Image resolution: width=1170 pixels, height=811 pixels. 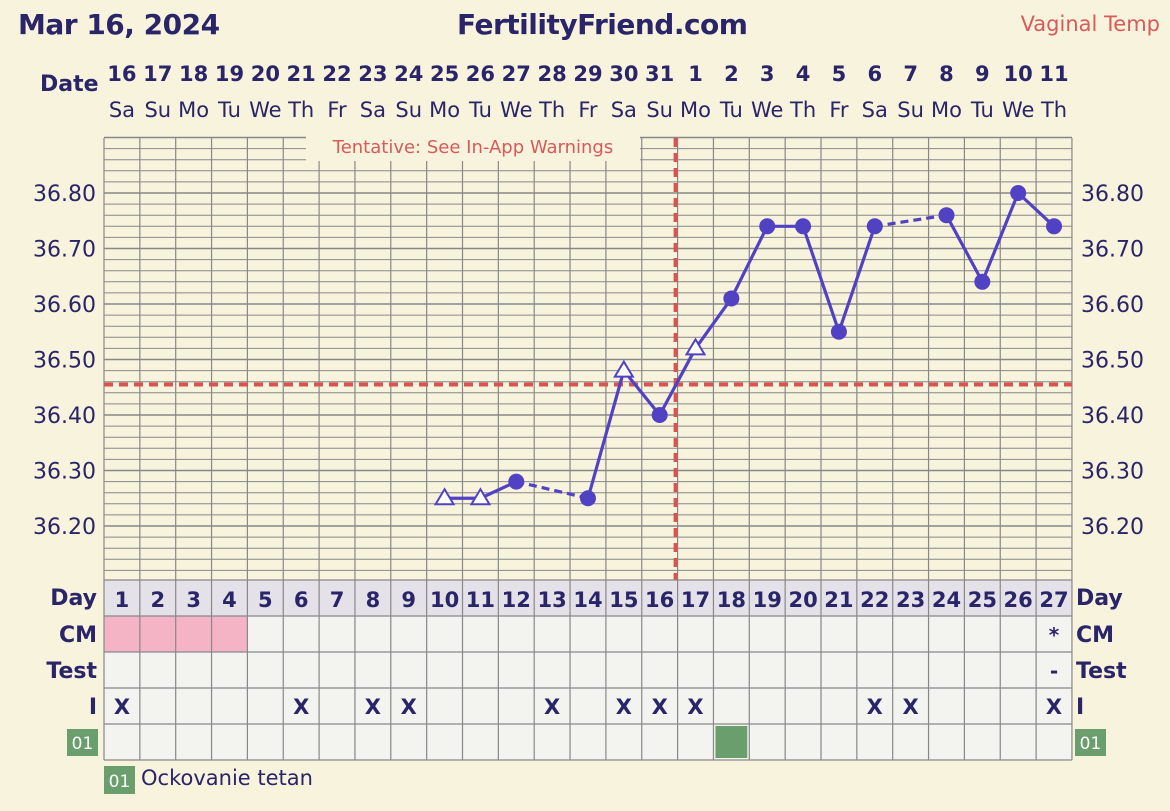 What do you see at coordinates (874, 600) in the screenshot?
I see `cycle-day: 22` at bounding box center [874, 600].